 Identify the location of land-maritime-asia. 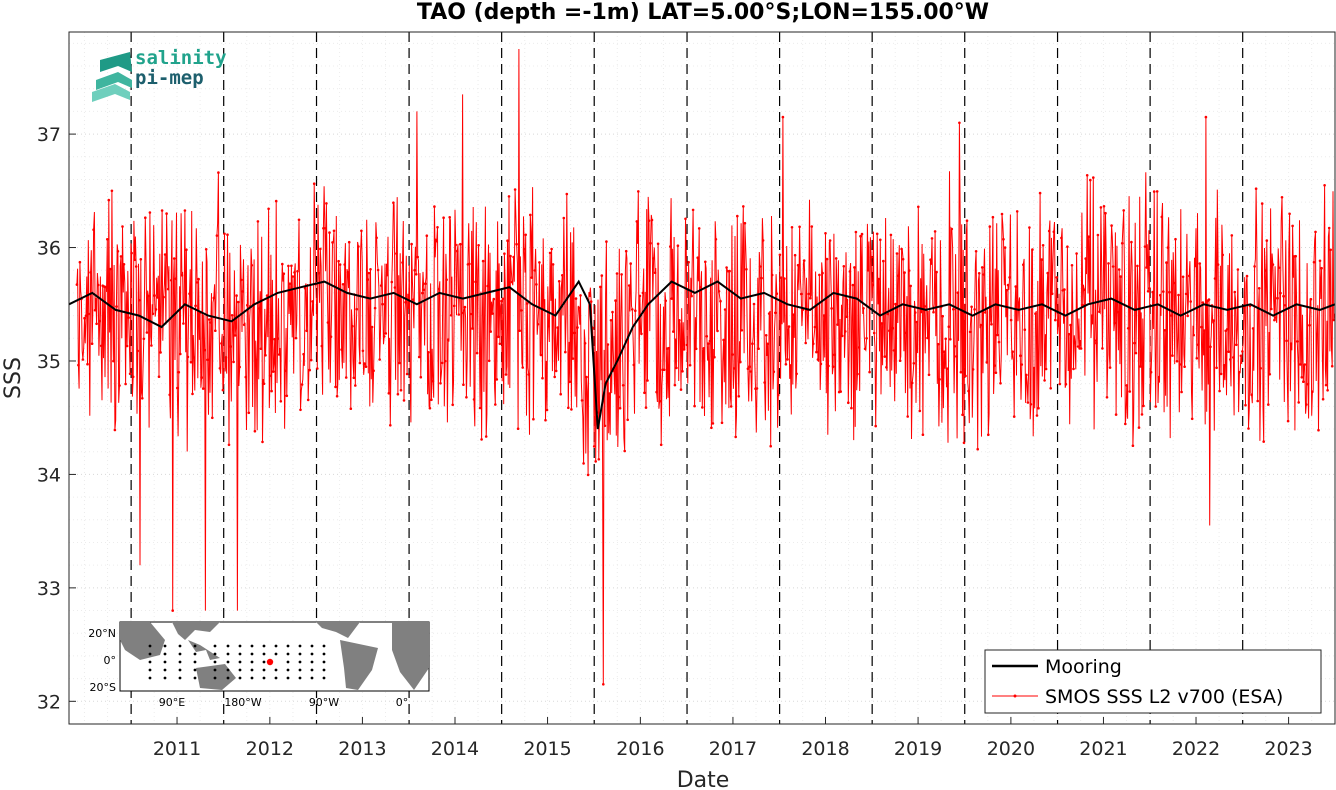
(204, 650).